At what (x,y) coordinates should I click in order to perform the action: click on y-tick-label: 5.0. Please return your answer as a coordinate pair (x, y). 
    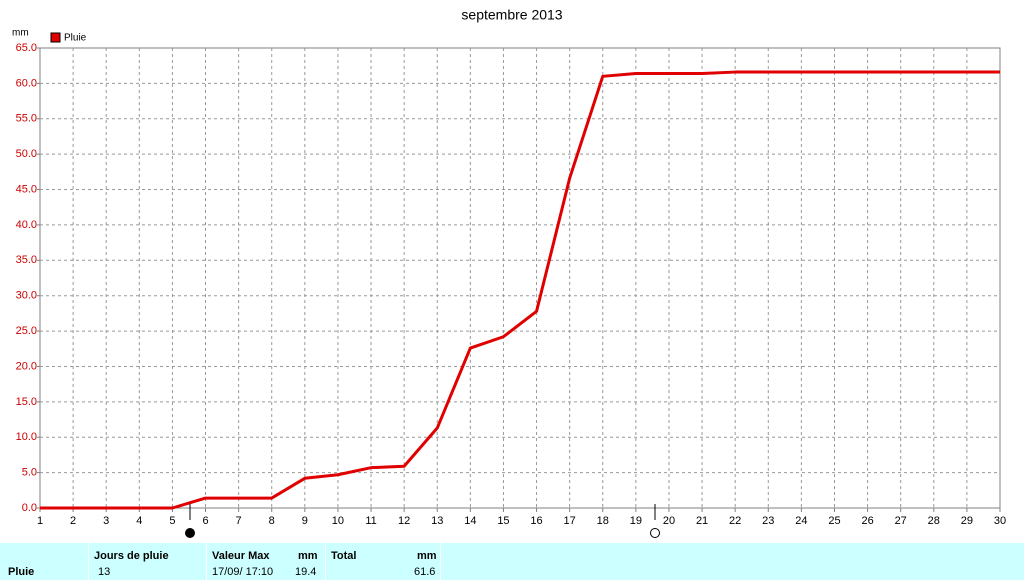
    Looking at the image, I should click on (29, 473).